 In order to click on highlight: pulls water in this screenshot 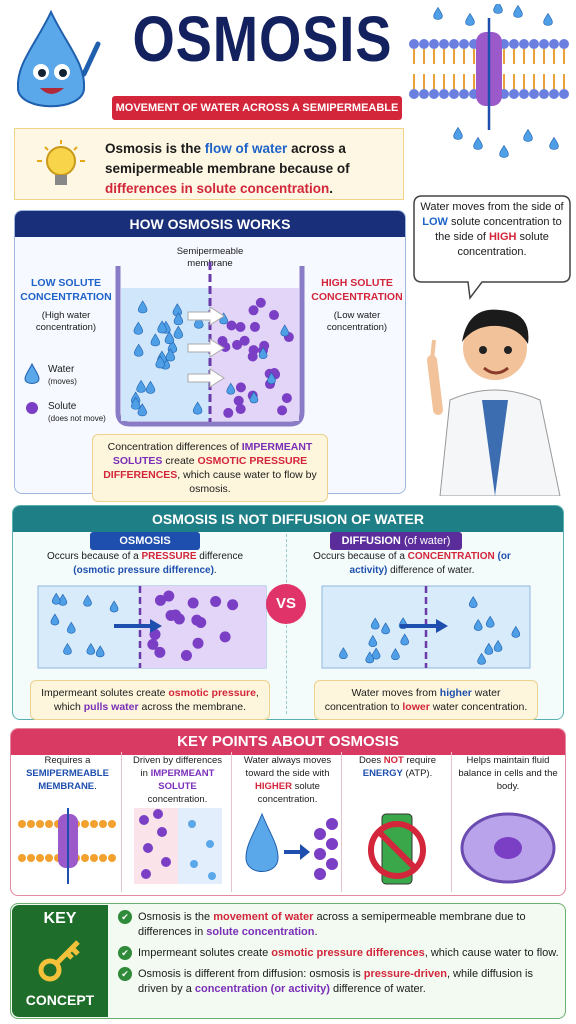, I will do `click(111, 707)`.